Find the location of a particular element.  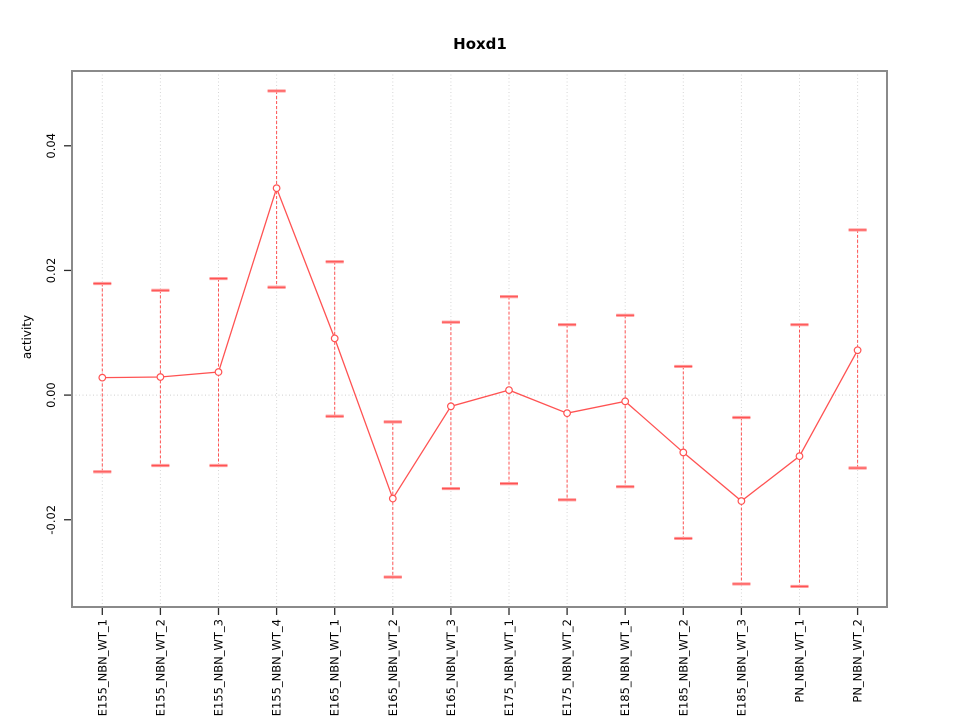

x-axis-label: E185_NBN_WT_2 is located at coordinates (683, 667).